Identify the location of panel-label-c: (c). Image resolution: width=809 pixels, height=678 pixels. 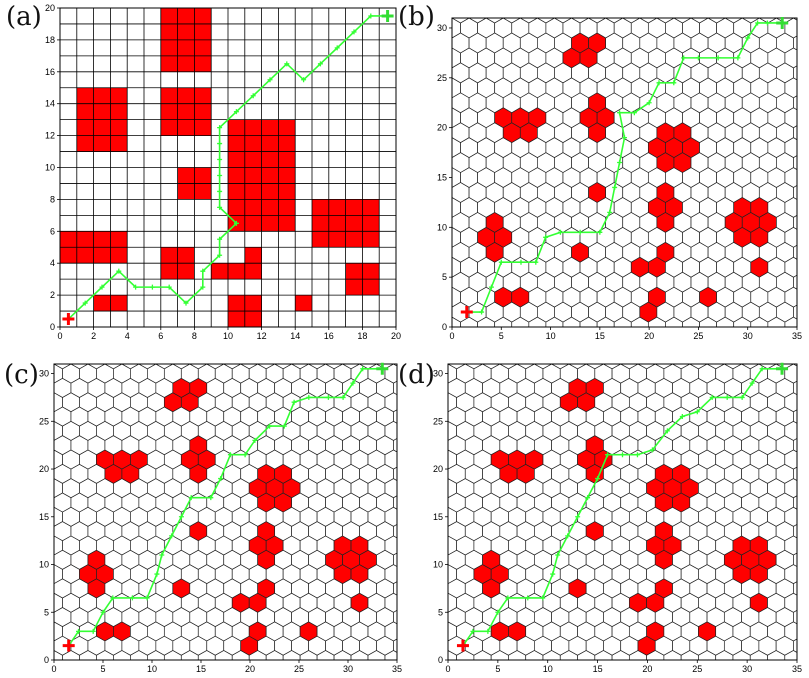
(21, 375).